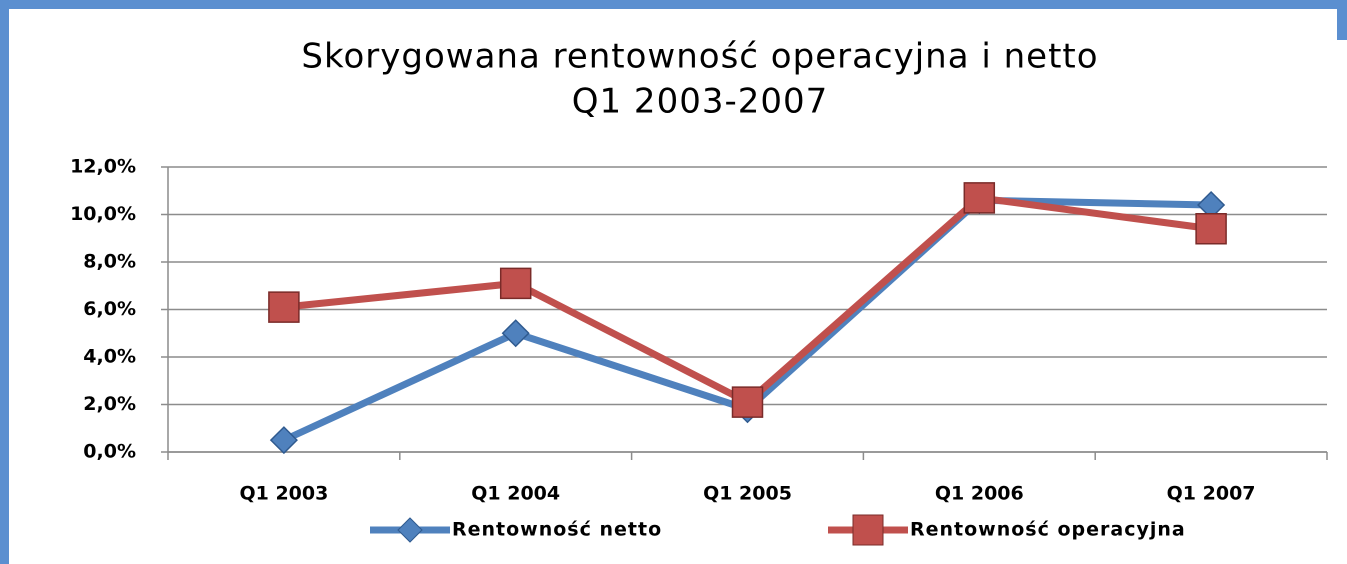 This screenshot has height=564, width=1347. What do you see at coordinates (109, 357) in the screenshot?
I see `y-tick-label: 4,0%` at bounding box center [109, 357].